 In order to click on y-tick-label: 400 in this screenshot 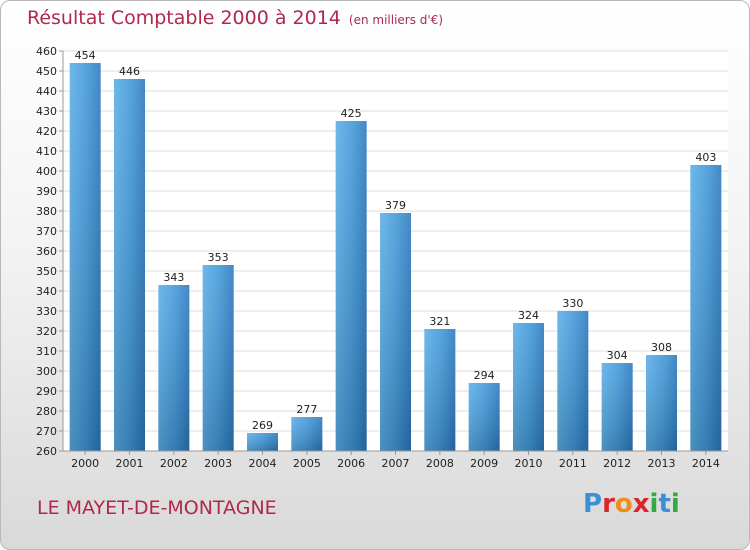, I will do `click(46, 171)`.